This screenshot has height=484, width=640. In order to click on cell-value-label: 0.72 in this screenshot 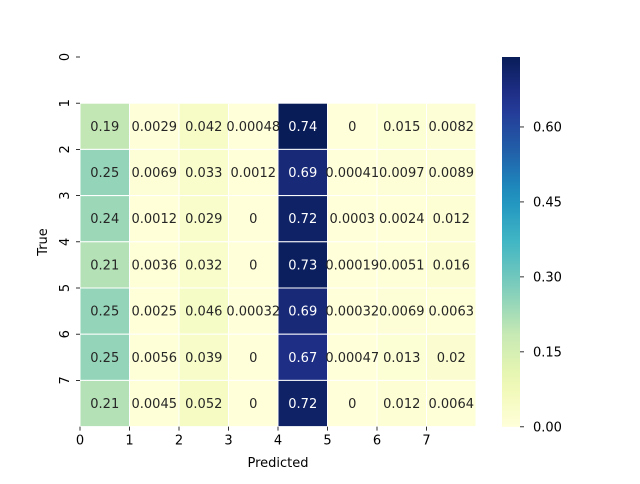, I will do `click(302, 404)`.